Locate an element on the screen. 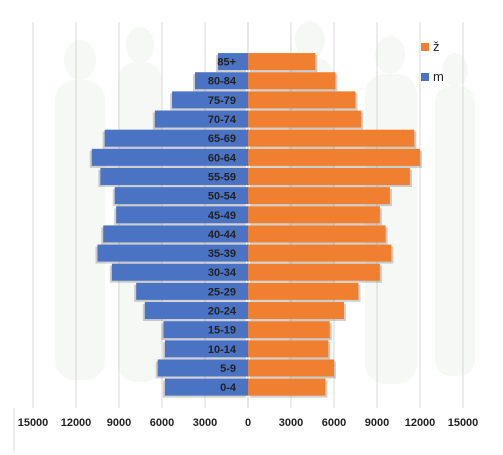 The image size is (503, 455). x-tick-label: 0 is located at coordinates (248, 423).